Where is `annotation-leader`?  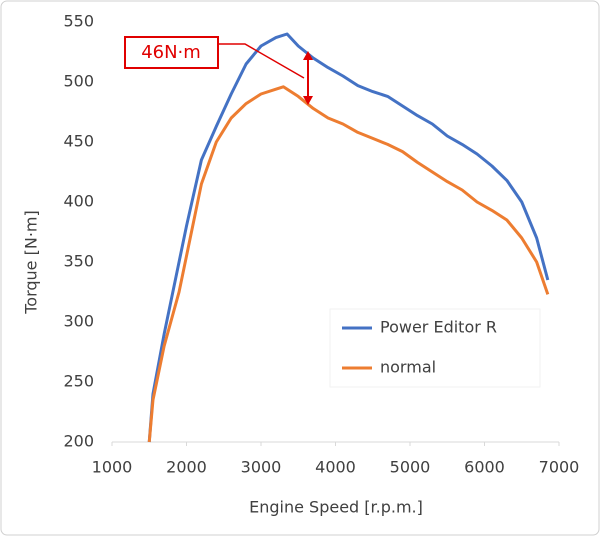
annotation-leader is located at coordinates (261, 61).